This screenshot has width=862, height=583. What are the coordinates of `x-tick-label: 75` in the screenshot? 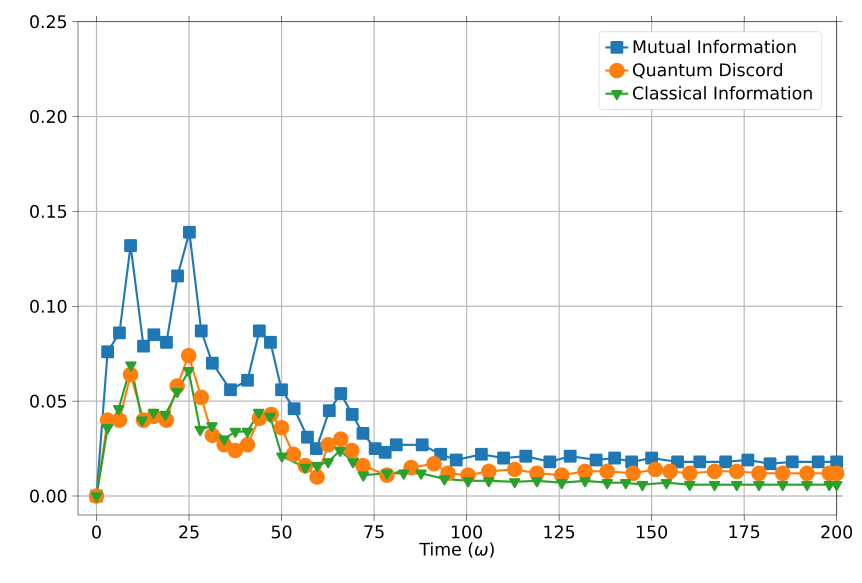 It's located at (374, 531).